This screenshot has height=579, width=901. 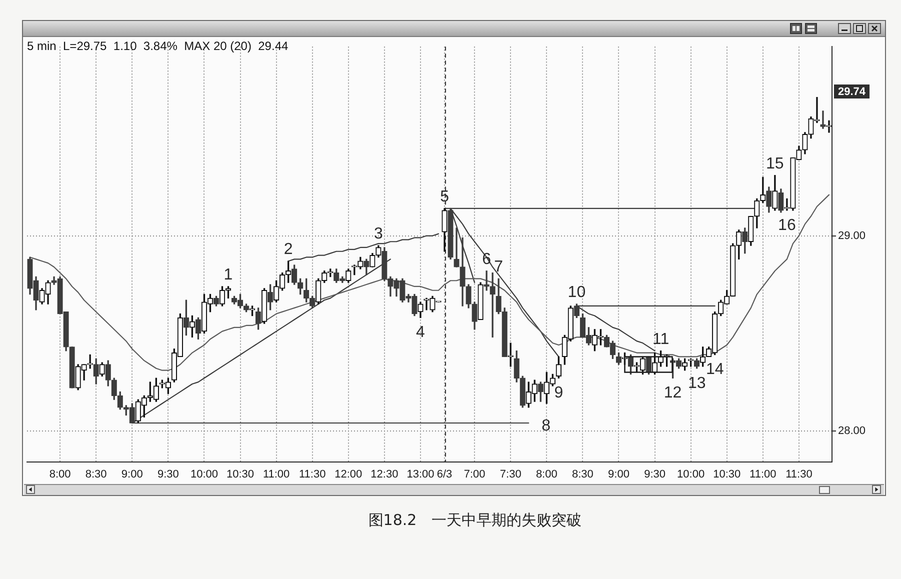 What do you see at coordinates (546, 425) in the screenshot?
I see `series-label: 8` at bounding box center [546, 425].